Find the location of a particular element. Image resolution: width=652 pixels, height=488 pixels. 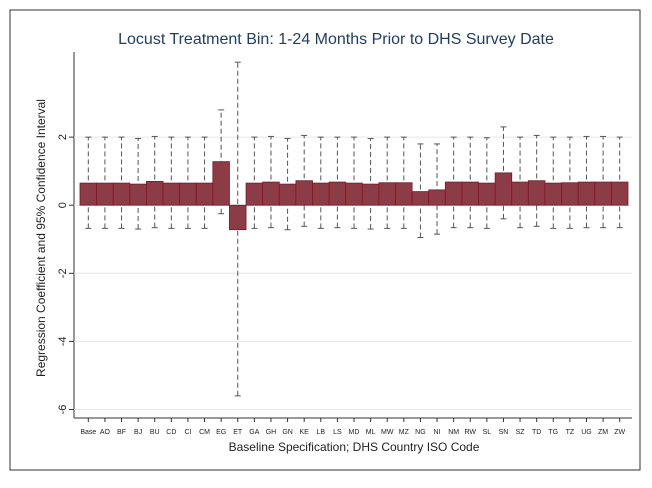

x-tick-label: MW is located at coordinates (387, 432).